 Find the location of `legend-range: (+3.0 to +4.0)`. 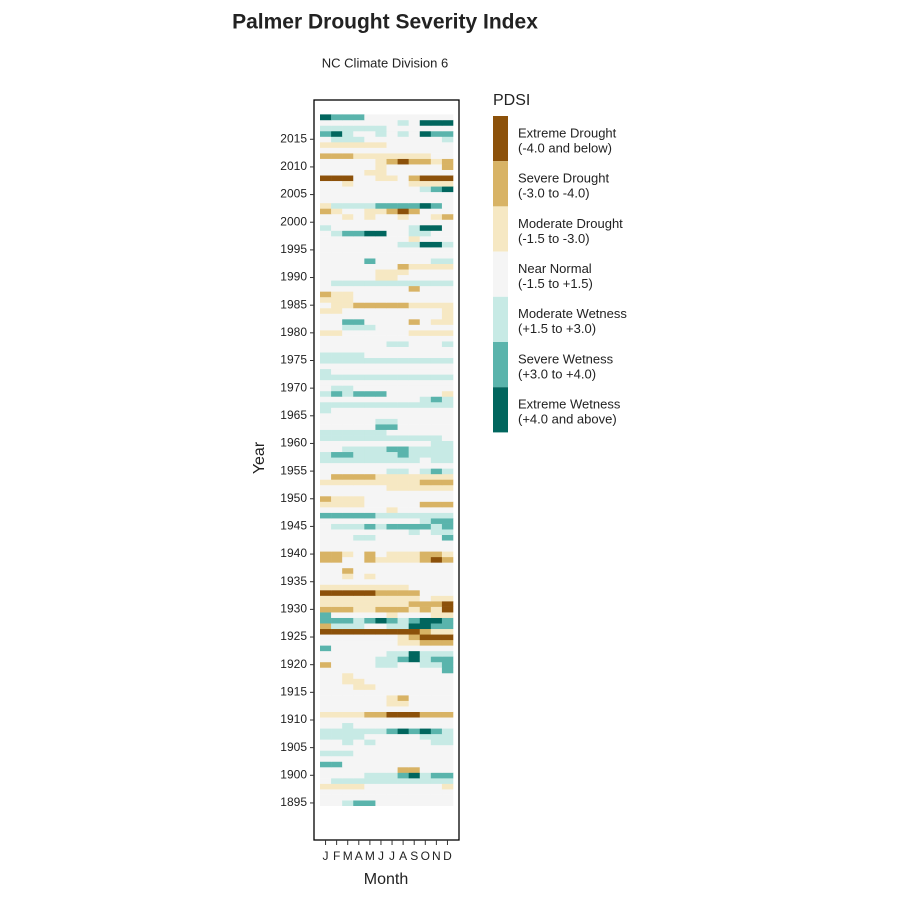

legend-range: (+3.0 to +4.0) is located at coordinates (557, 373).